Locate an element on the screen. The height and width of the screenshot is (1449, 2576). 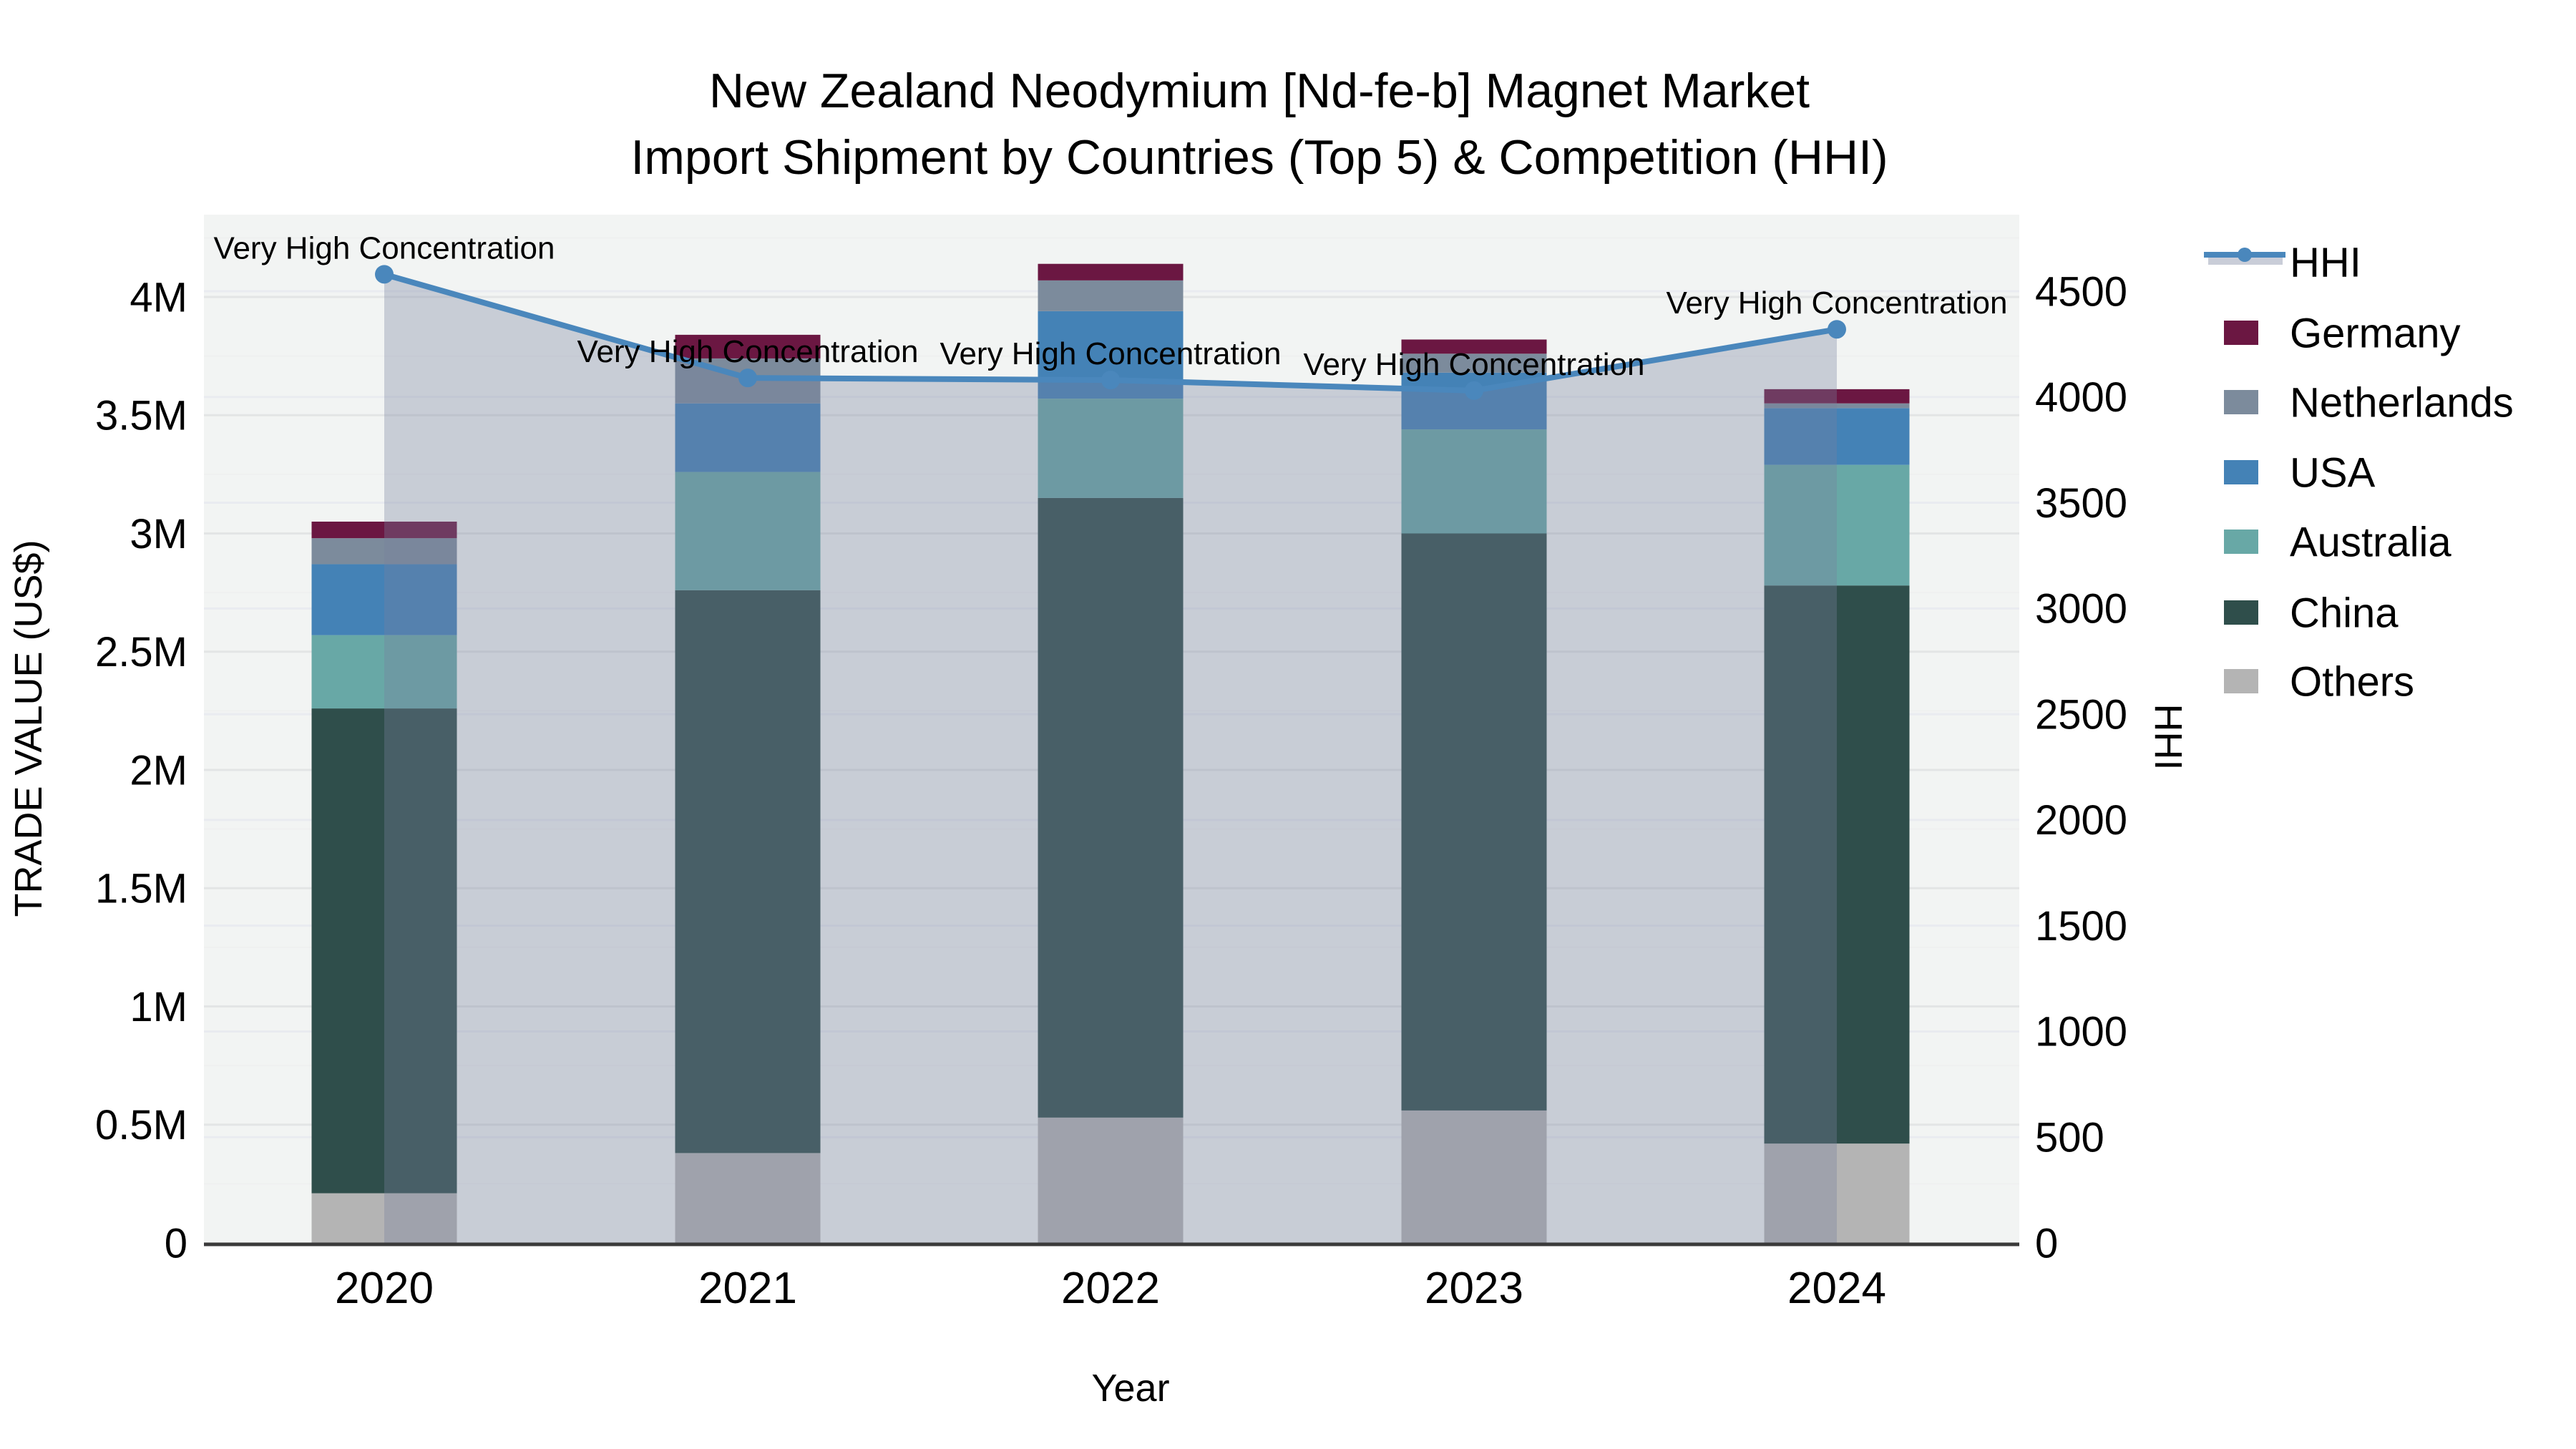
y-axis-title-right: HHI is located at coordinates (2168, 737).